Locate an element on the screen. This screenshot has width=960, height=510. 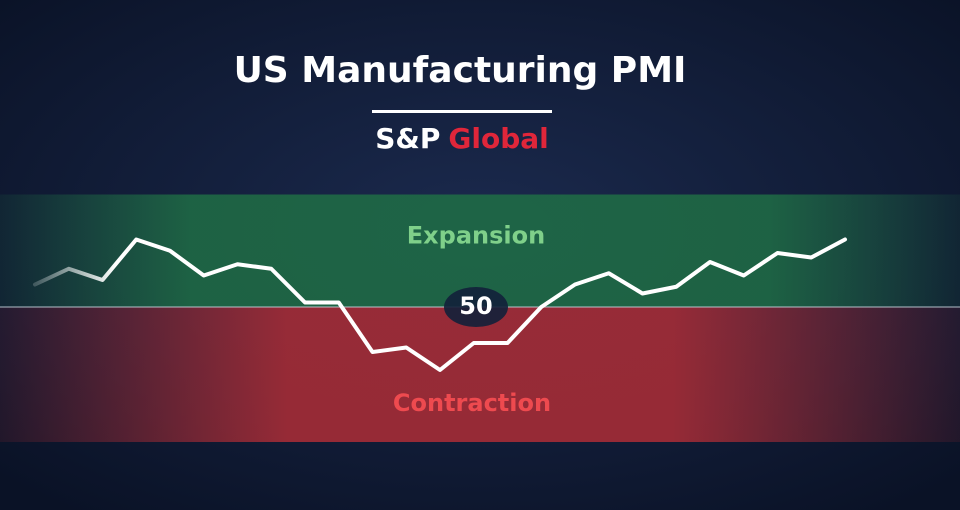
brand-name: S&P is located at coordinates (407, 138).